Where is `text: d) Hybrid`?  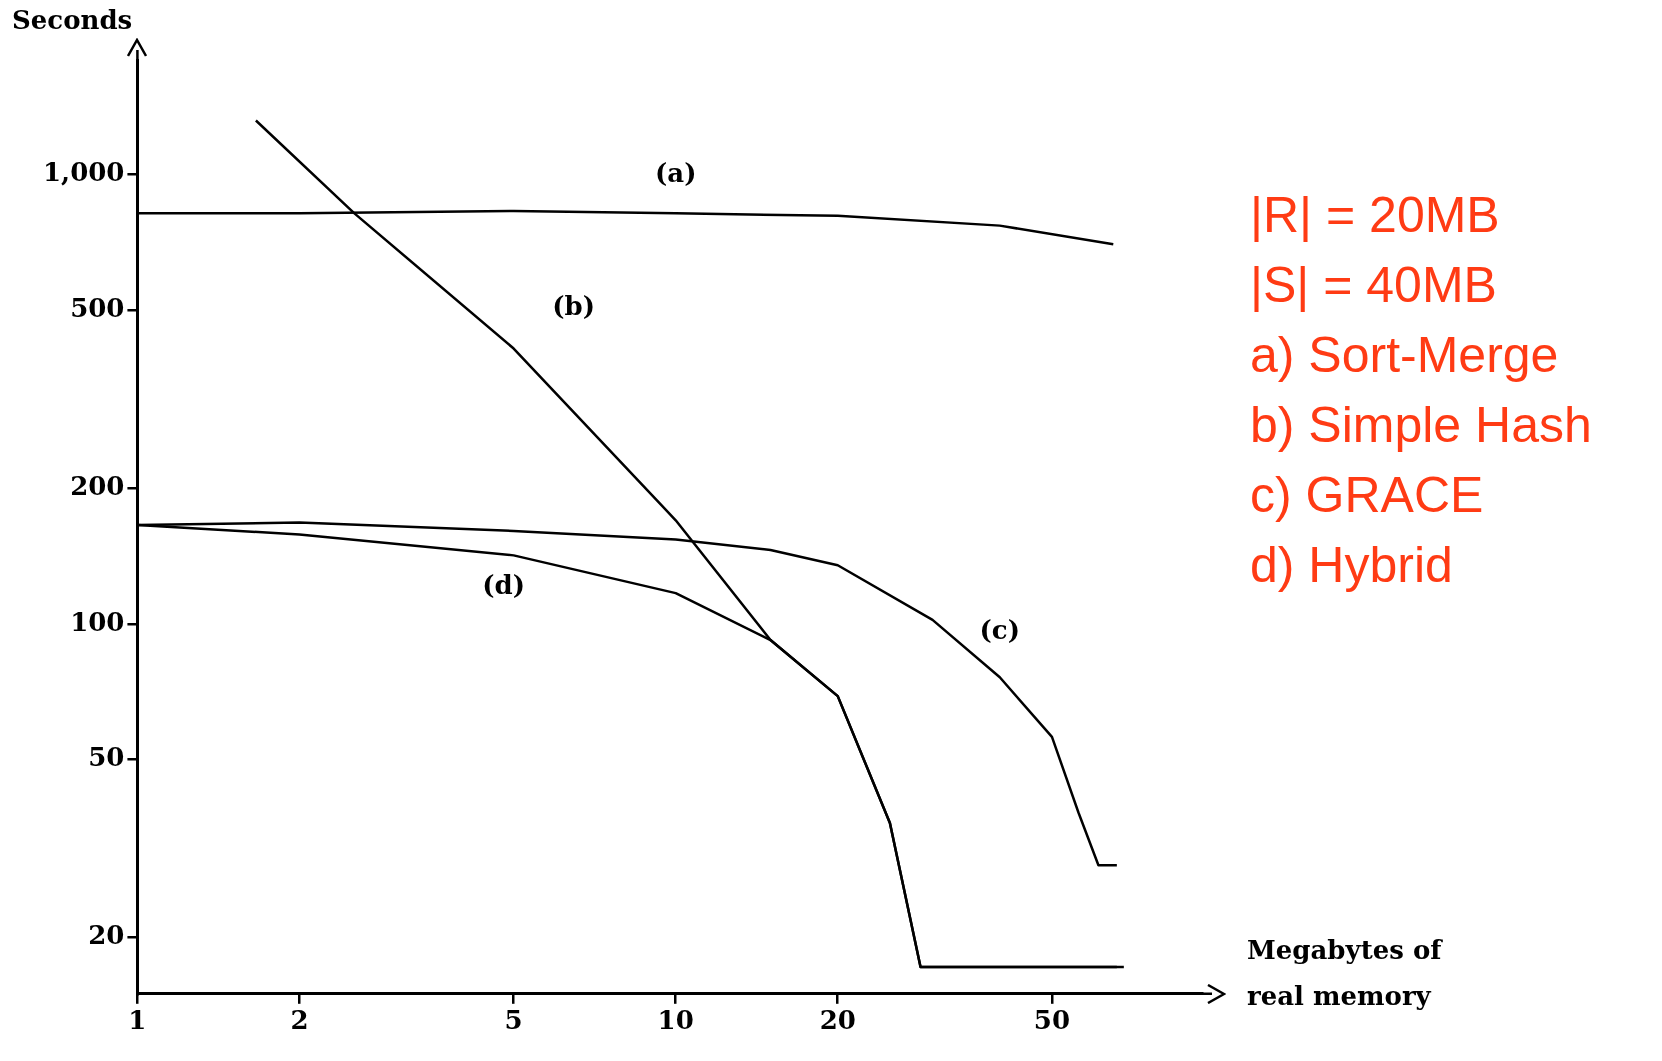 text: d) Hybrid is located at coordinates (1351, 565).